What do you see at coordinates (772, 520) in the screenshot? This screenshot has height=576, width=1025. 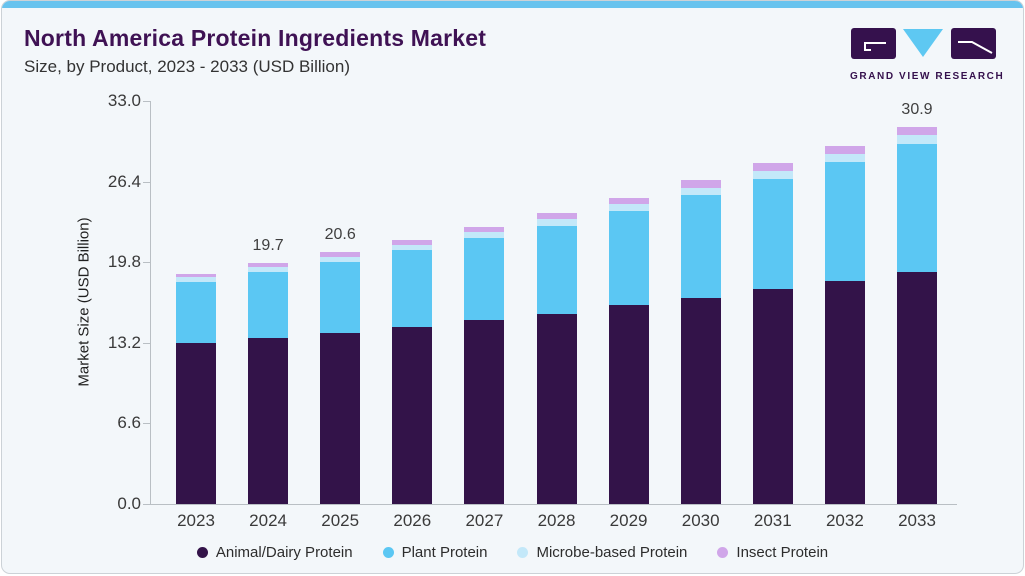 I see `x-axis-label: 2031` at bounding box center [772, 520].